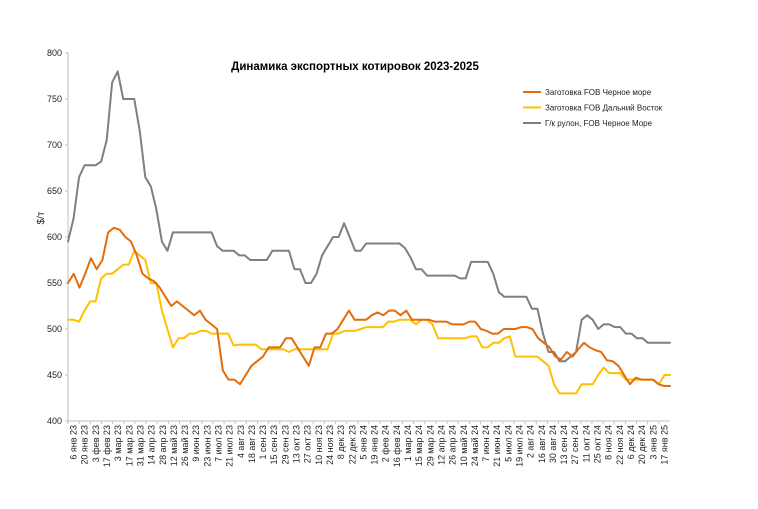 Image resolution: width=758 pixels, height=509 pixels. What do you see at coordinates (497, 446) in the screenshot?
I see `x-tick-label: 21 июн 24` at bounding box center [497, 446].